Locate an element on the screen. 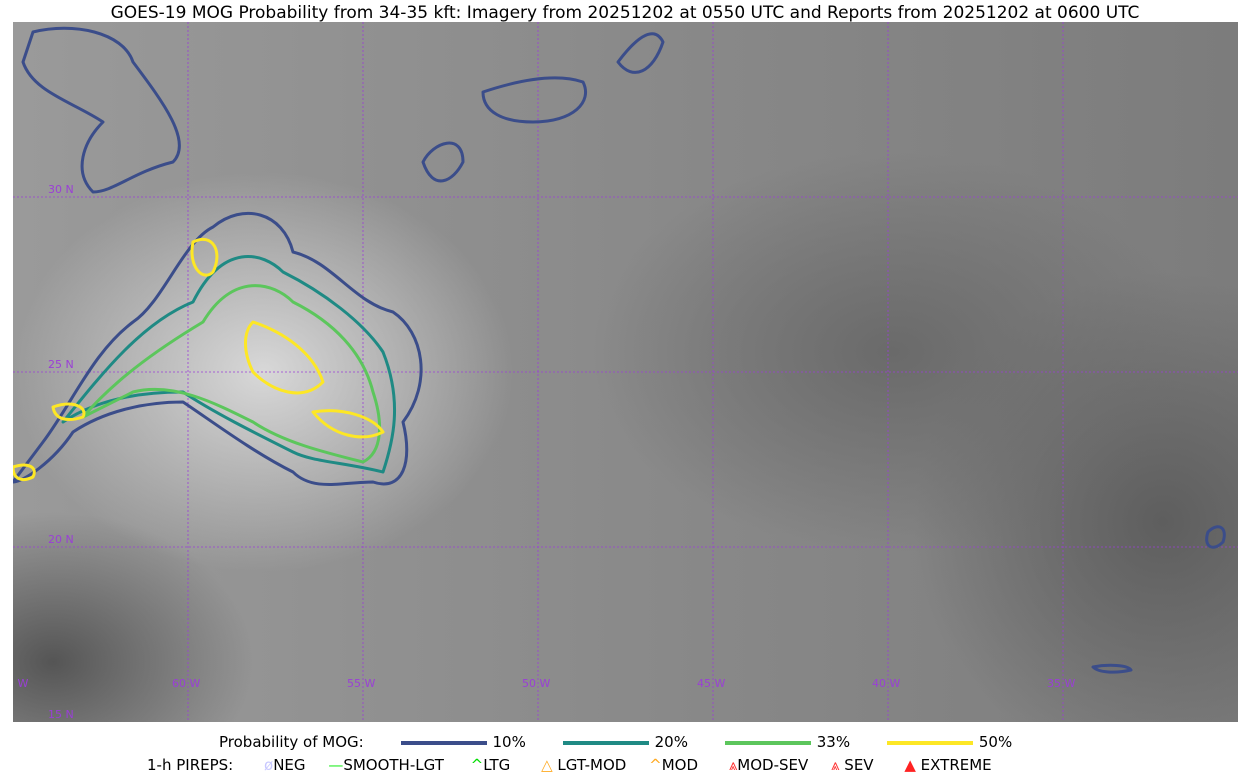 This screenshot has height=782, width=1250. lon-label: 45 W is located at coordinates (711, 683).